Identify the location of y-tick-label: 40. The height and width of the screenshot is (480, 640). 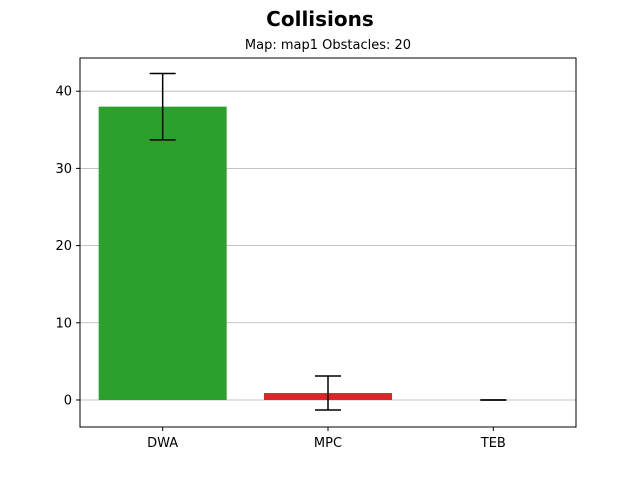
(63, 92).